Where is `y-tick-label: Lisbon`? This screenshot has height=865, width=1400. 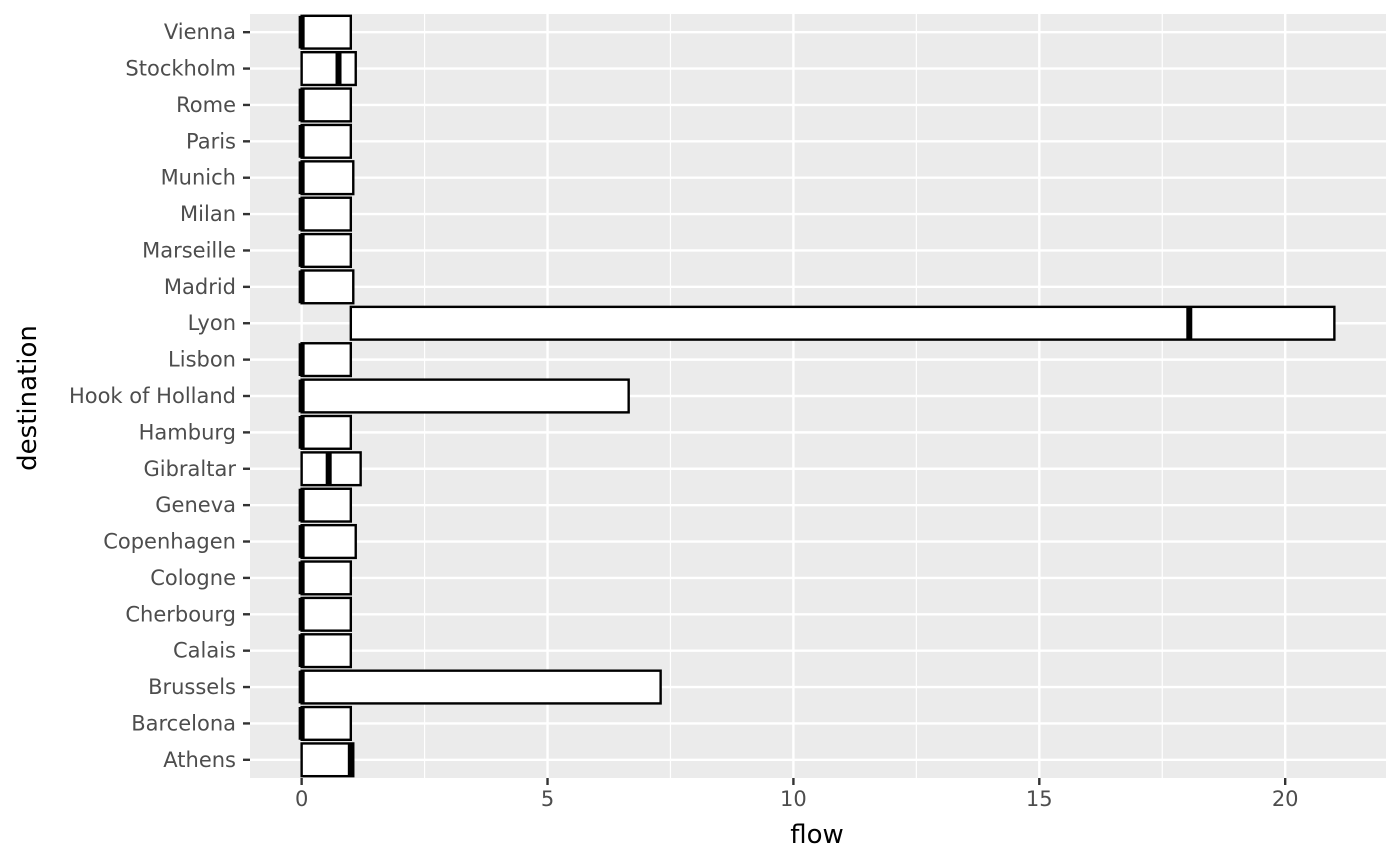
y-tick-label: Lisbon is located at coordinates (202, 360).